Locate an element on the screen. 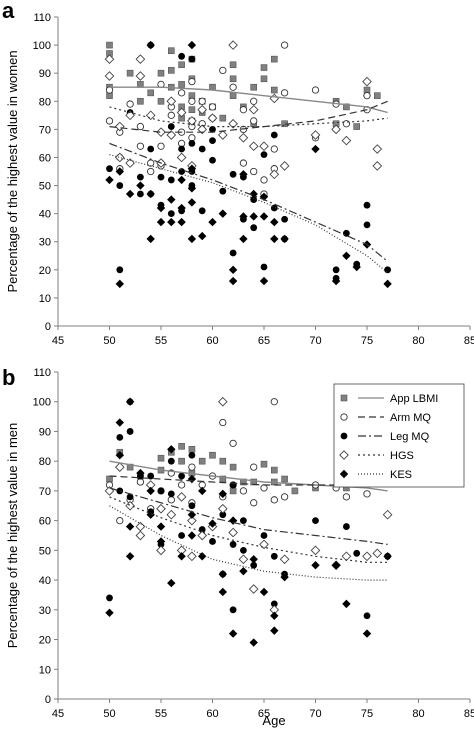  y-tick-label: 90 is located at coordinates (45, 74).